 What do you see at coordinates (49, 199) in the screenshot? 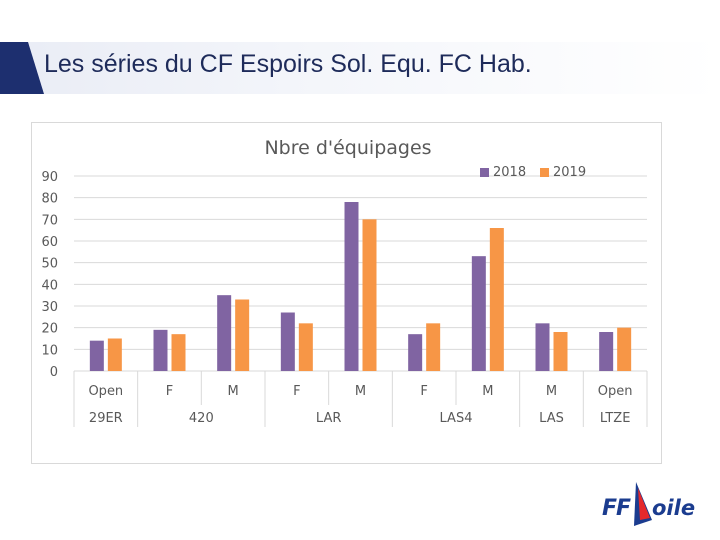
I see `y-tick-label: 80` at bounding box center [49, 199].